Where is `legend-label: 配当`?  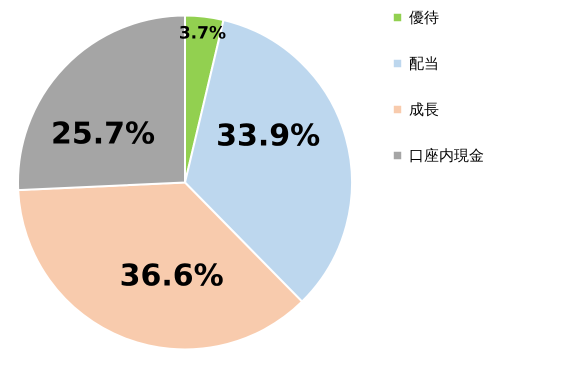 legend-label: 配当 is located at coordinates (424, 63).